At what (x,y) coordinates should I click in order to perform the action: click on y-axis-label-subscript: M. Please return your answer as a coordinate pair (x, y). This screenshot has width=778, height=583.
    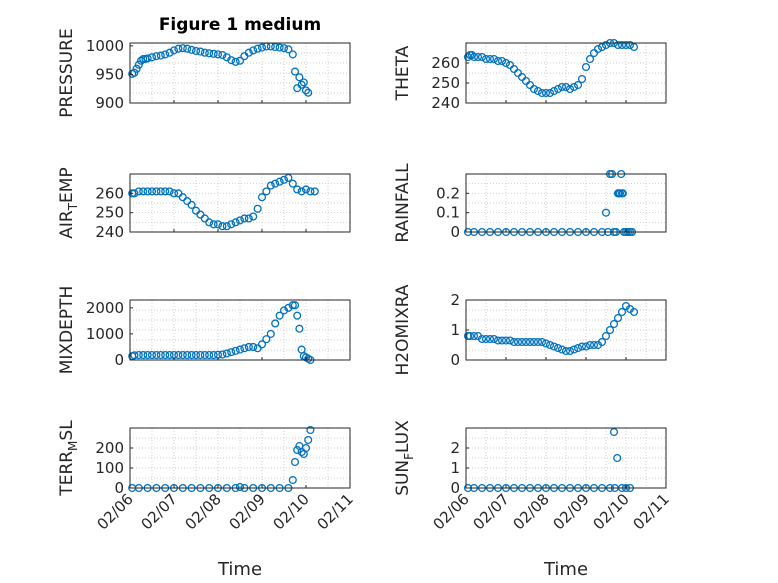
    Looking at the image, I should click on (73, 446).